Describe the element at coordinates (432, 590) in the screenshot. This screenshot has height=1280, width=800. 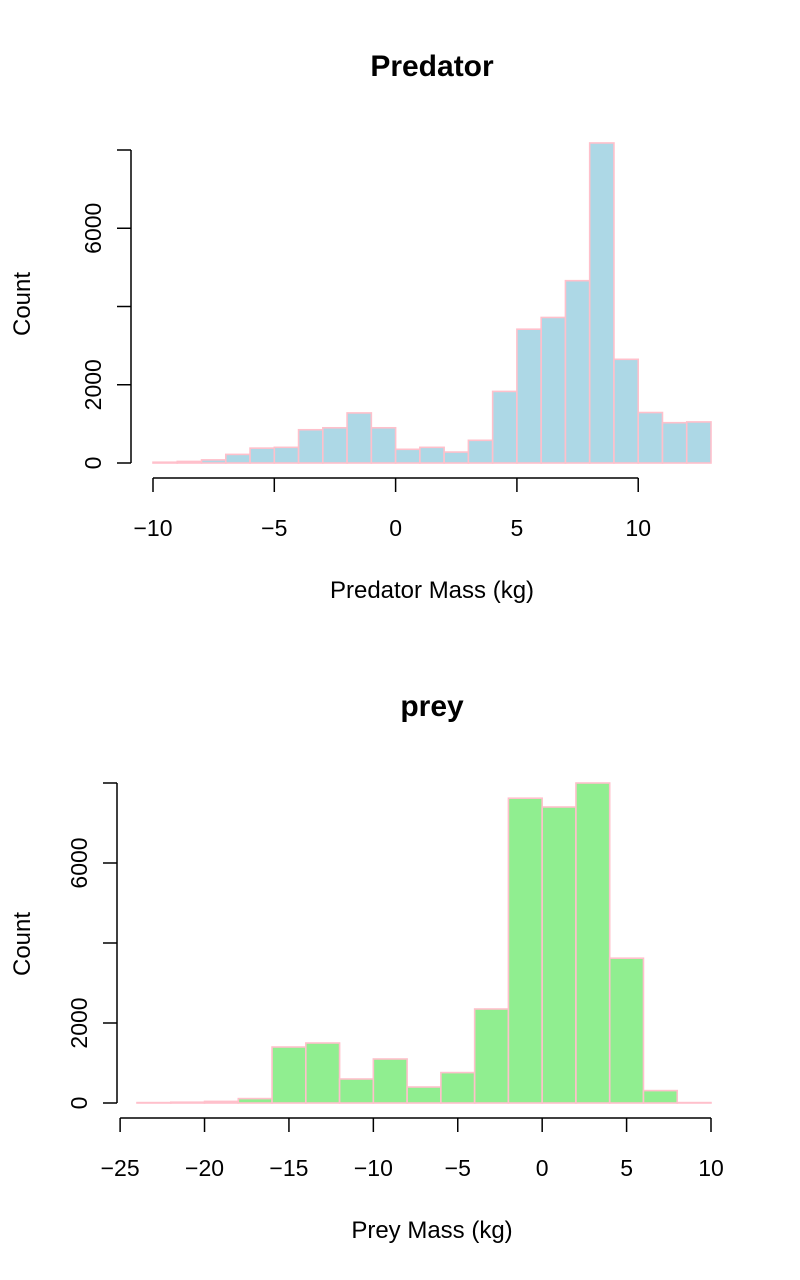
I see `x-axis-label: Predator Mass (kg)` at that location.